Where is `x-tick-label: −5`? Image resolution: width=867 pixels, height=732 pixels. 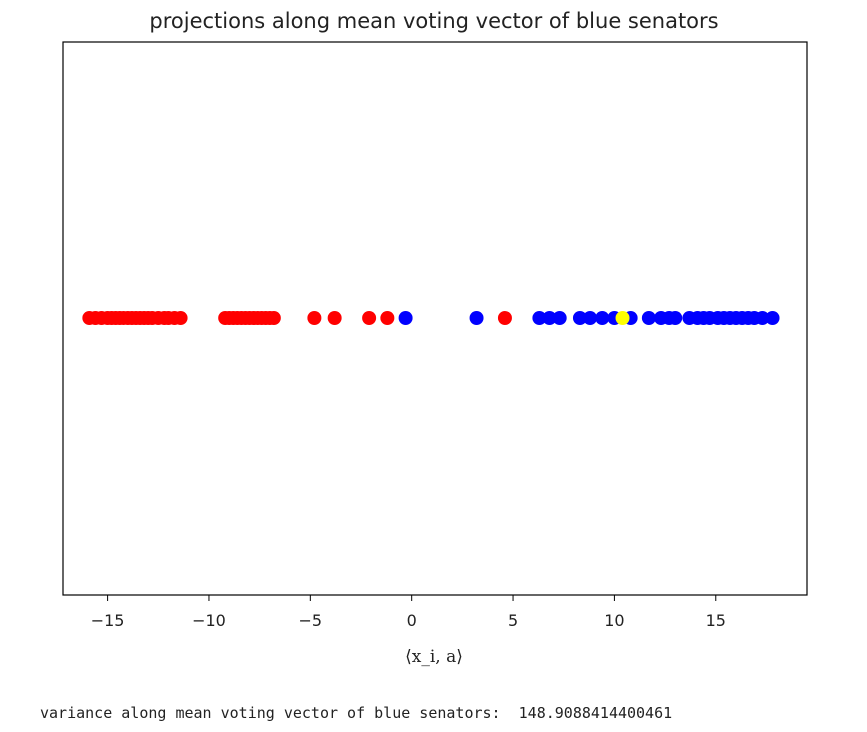 x-tick-label: −5 is located at coordinates (311, 620).